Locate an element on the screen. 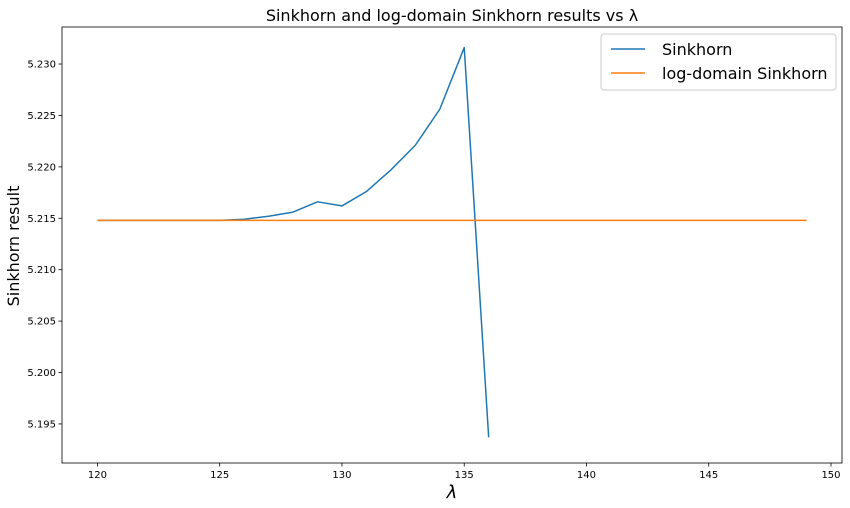 Image resolution: width=850 pixels, height=508 pixels. y-tick-label: 5.230 is located at coordinates (41, 65).